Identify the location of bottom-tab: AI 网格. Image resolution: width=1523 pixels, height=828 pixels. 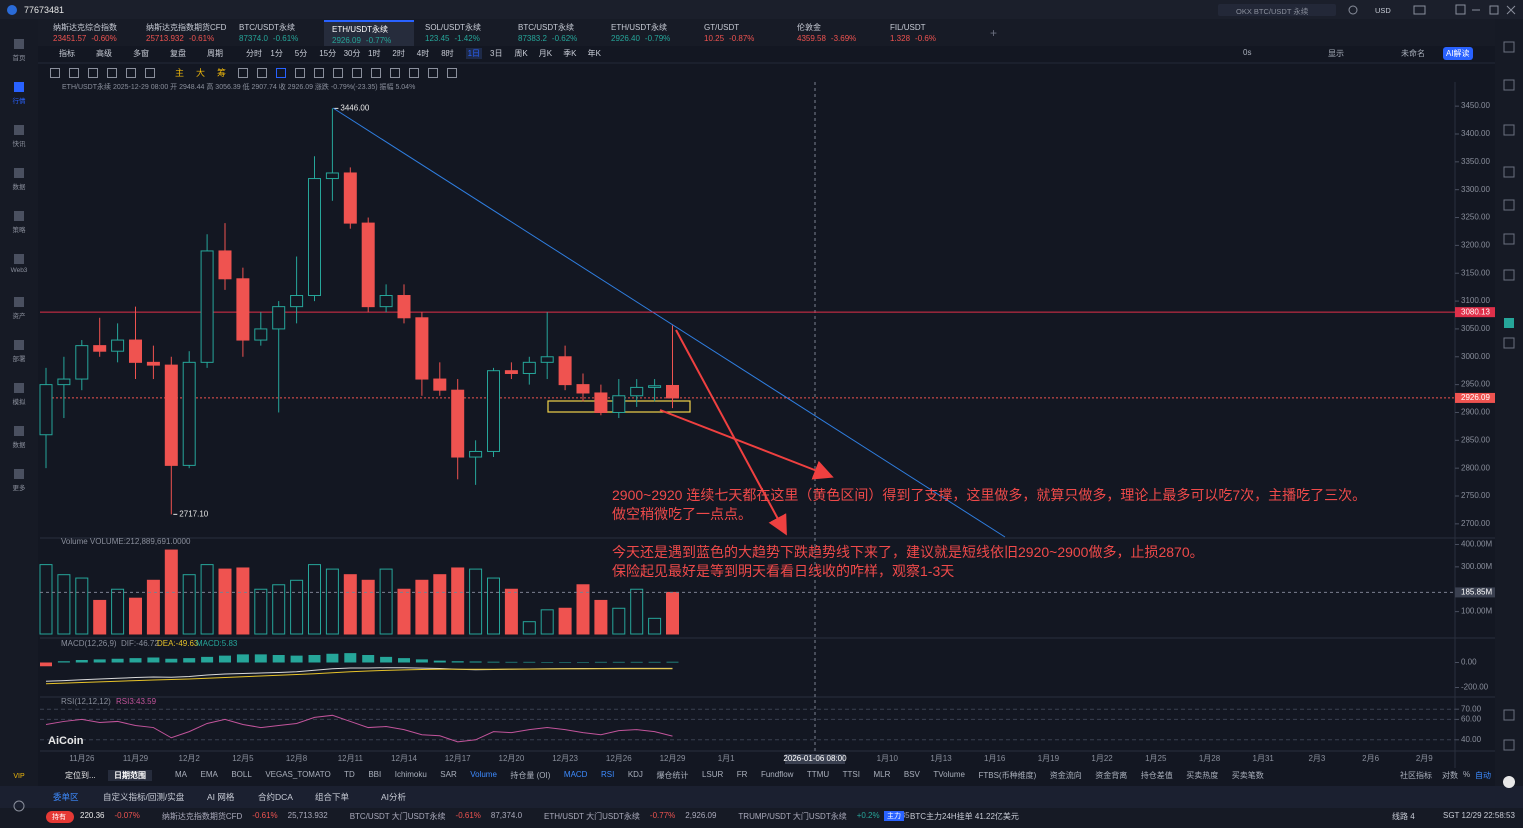
(221, 797).